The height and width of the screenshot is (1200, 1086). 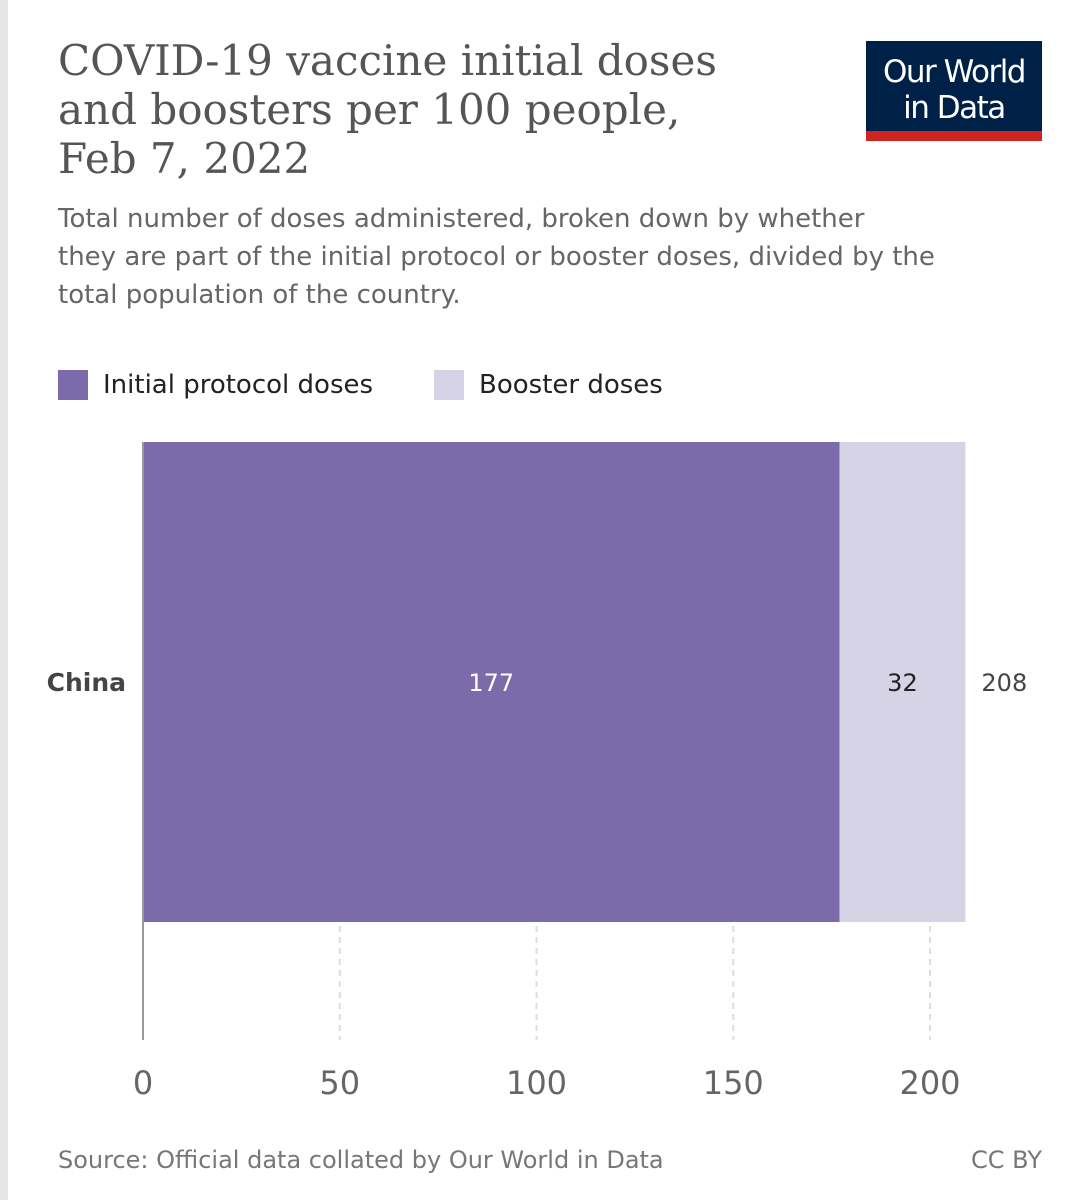 I want to click on license-link: CC BY, so click(x=1006, y=1160).